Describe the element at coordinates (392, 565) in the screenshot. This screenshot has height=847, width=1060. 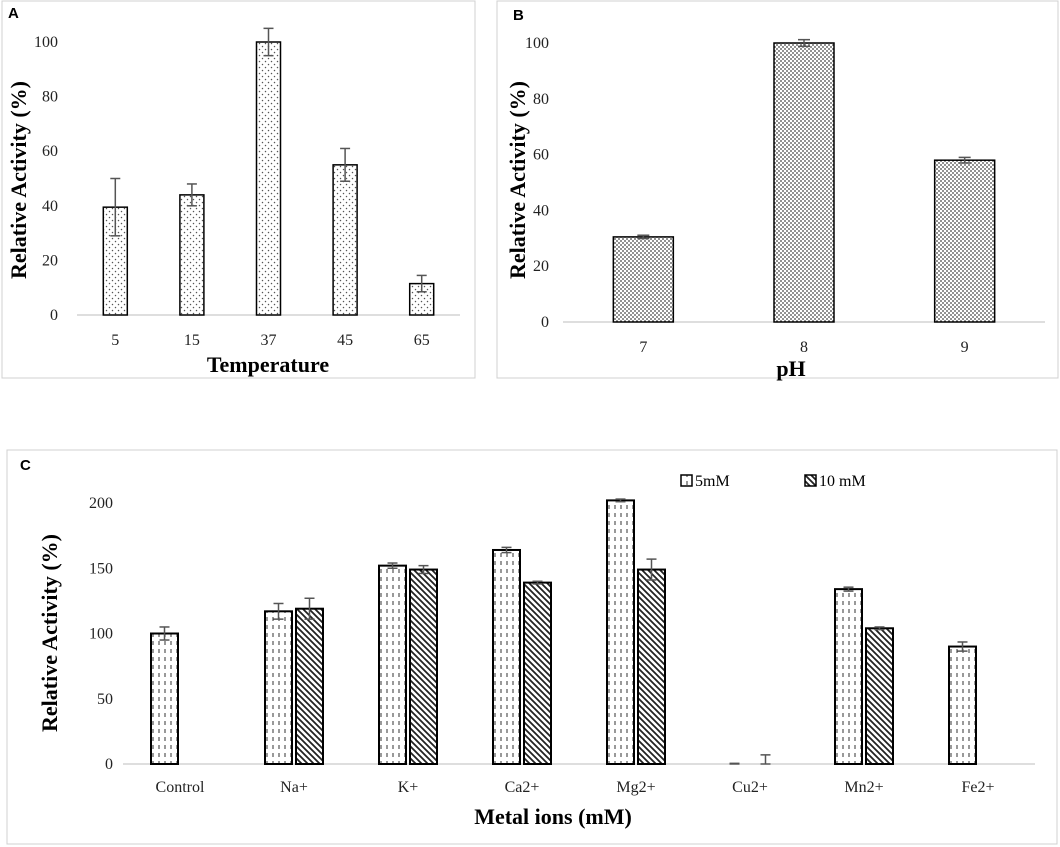
I see `panel-c-error-bar-5mm-k` at that location.